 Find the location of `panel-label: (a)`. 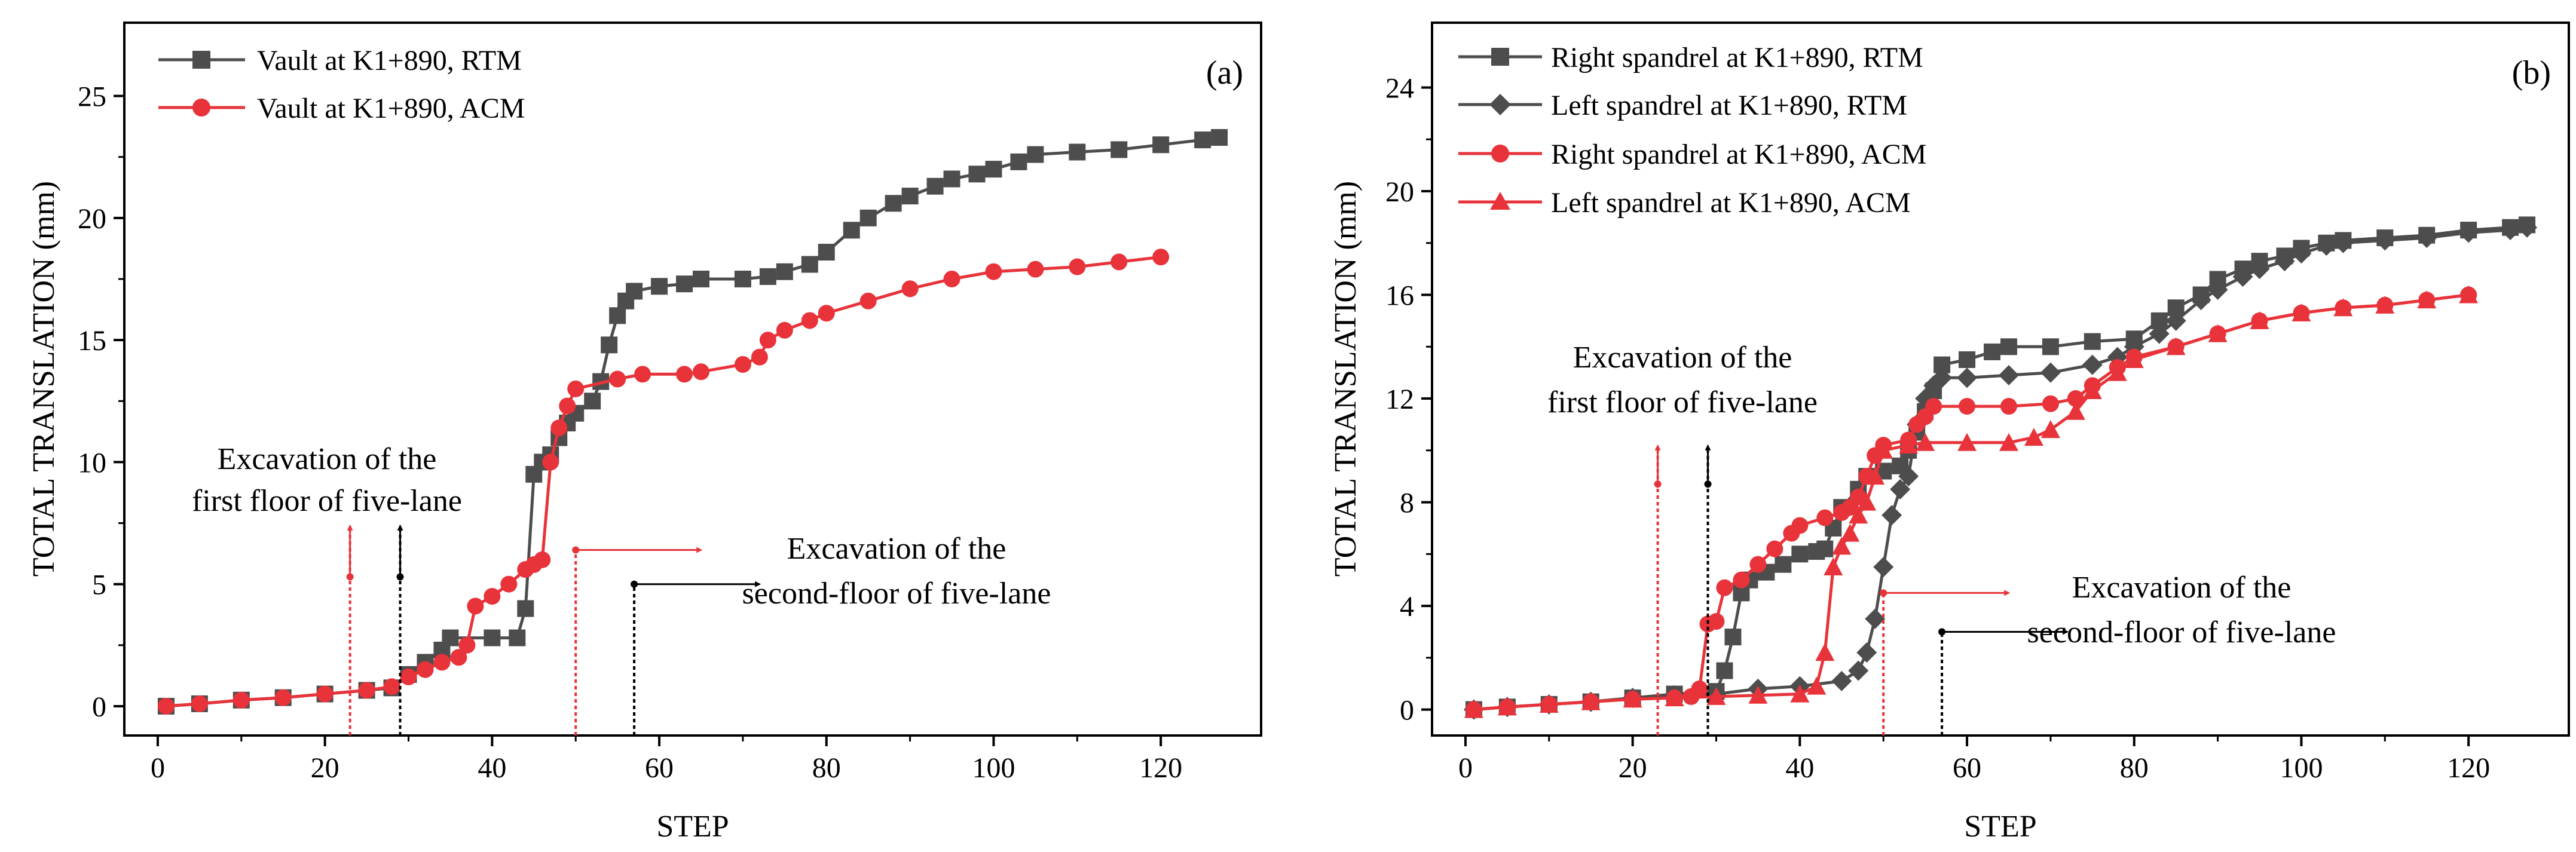

panel-label: (a) is located at coordinates (1224, 72).